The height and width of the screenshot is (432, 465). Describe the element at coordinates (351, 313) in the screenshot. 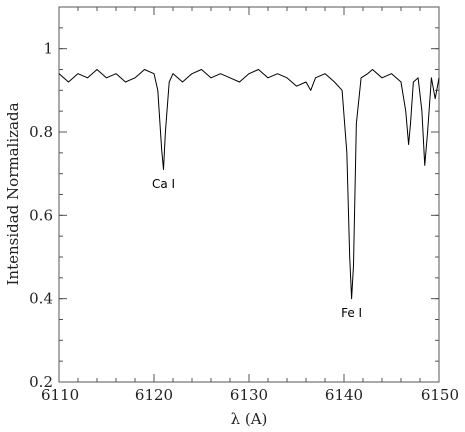

I see `line-annotation: Fe I` at that location.